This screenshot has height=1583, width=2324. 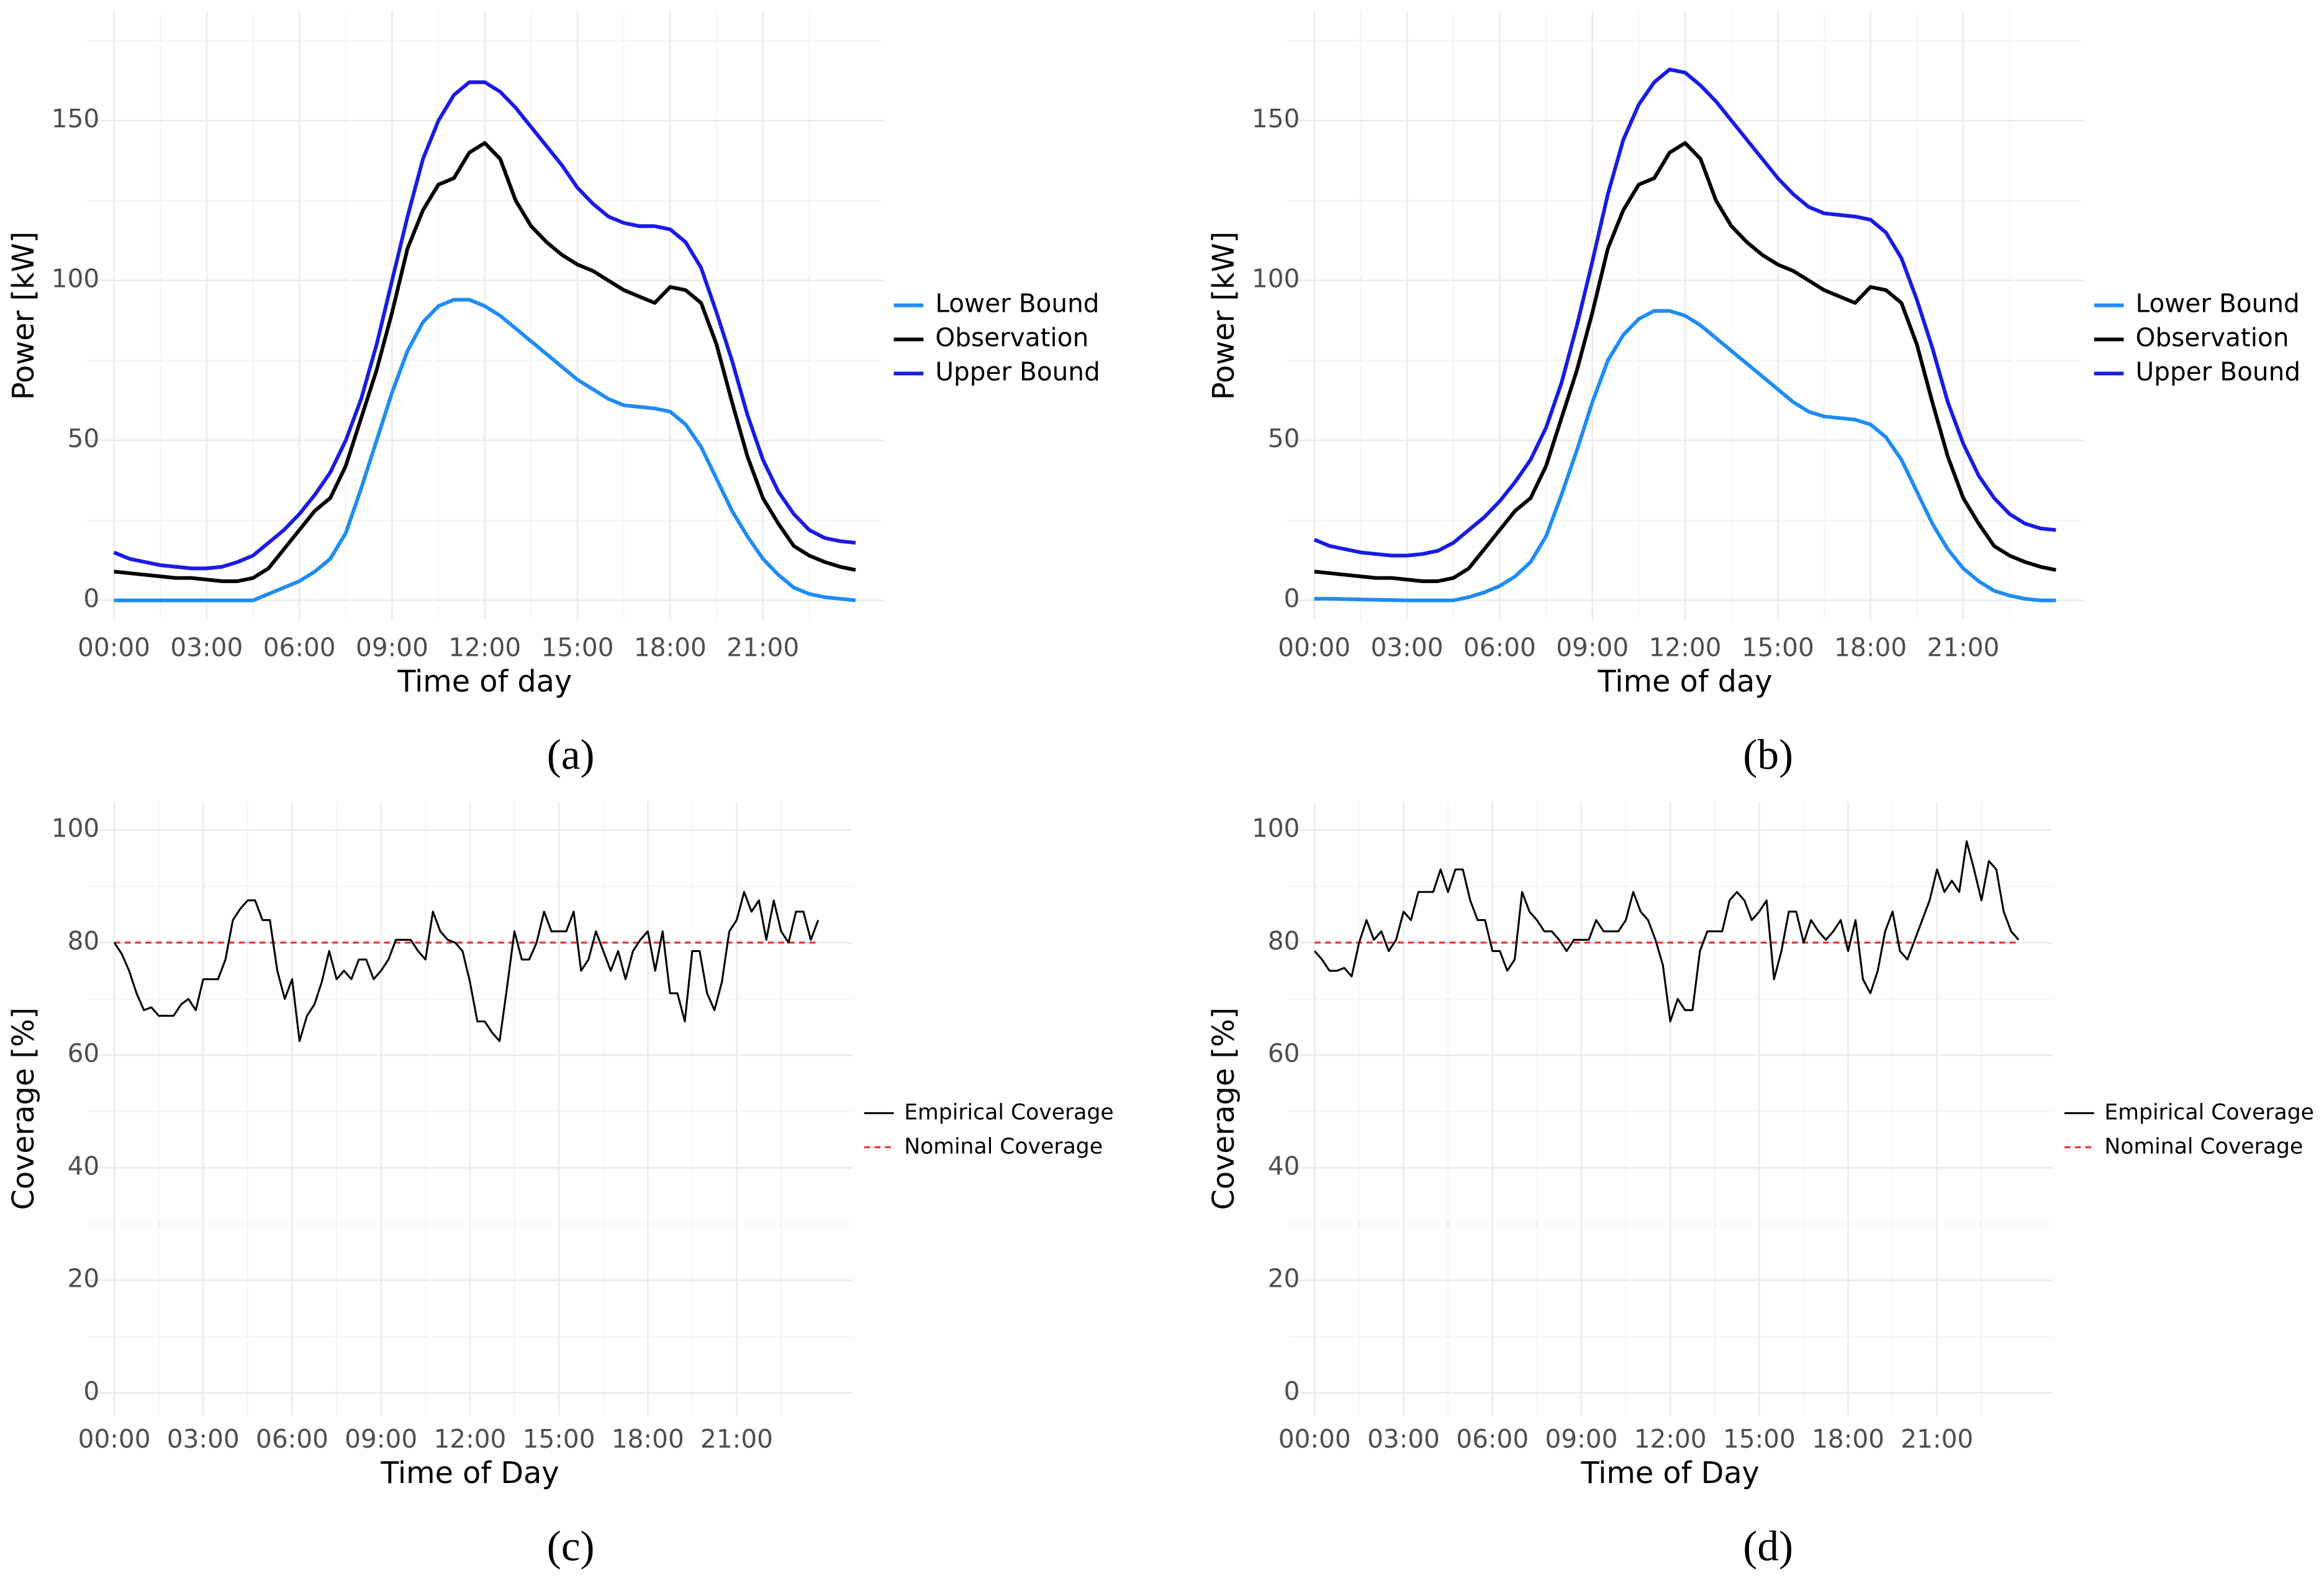 I want to click on panel-label: (c), so click(x=571, y=1545).